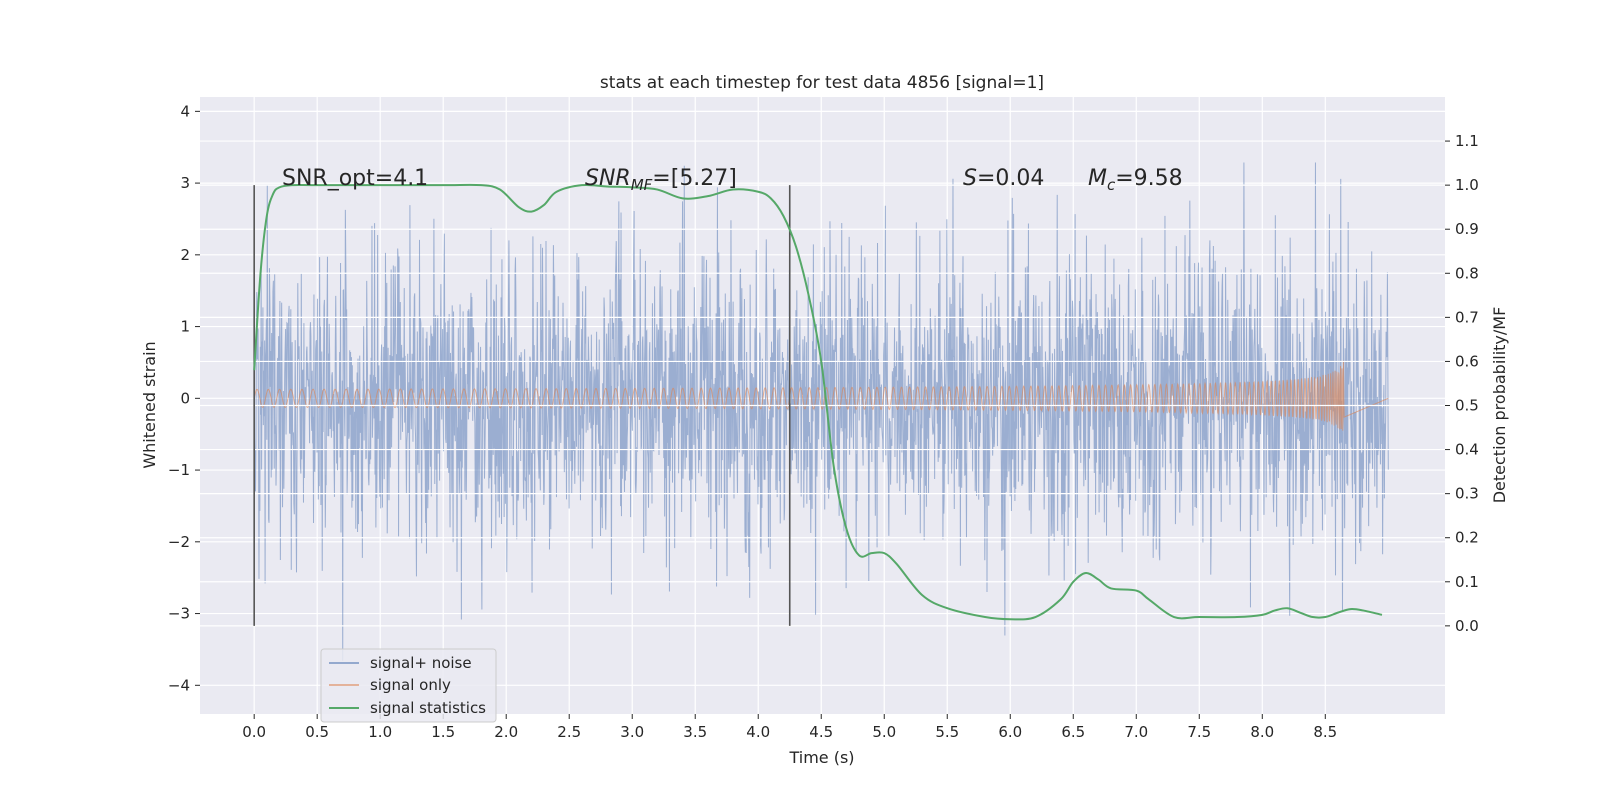 The image size is (1600, 800). Describe the element at coordinates (1467, 185) in the screenshot. I see `y2-tick-label: 1.0` at that location.